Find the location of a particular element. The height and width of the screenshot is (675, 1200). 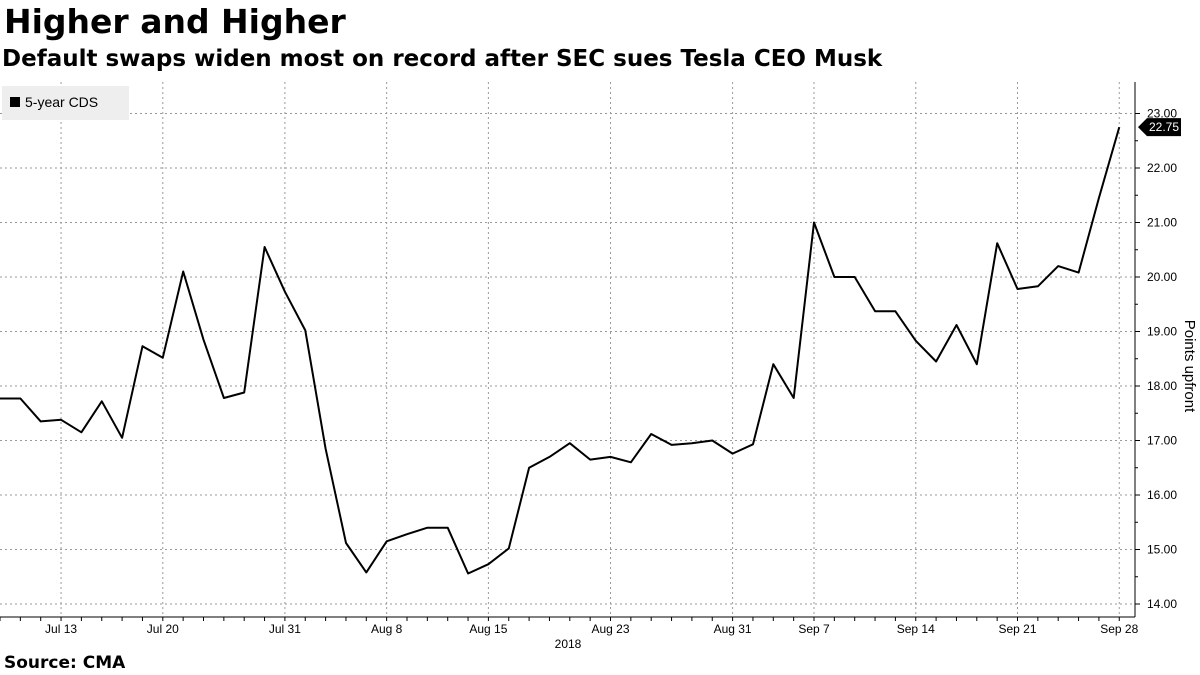

x-tick-label: Sep 21 is located at coordinates (1017, 629).